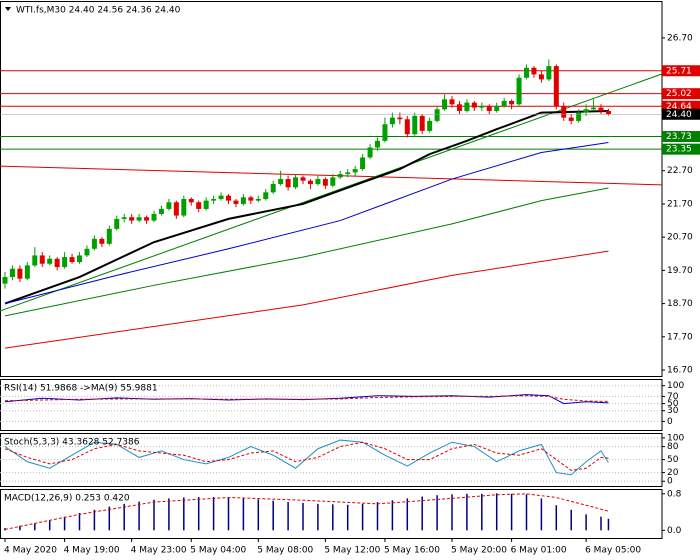 The height and width of the screenshot is (560, 700). I want to click on level-box, so click(681, 71).